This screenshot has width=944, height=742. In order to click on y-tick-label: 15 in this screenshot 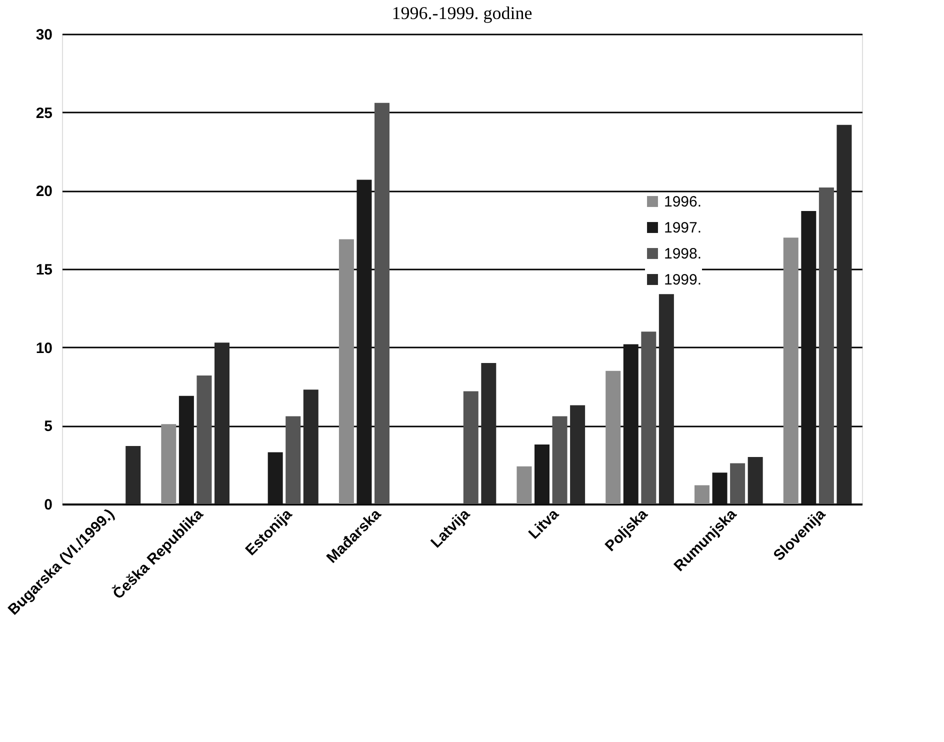, I will do `click(44, 270)`.